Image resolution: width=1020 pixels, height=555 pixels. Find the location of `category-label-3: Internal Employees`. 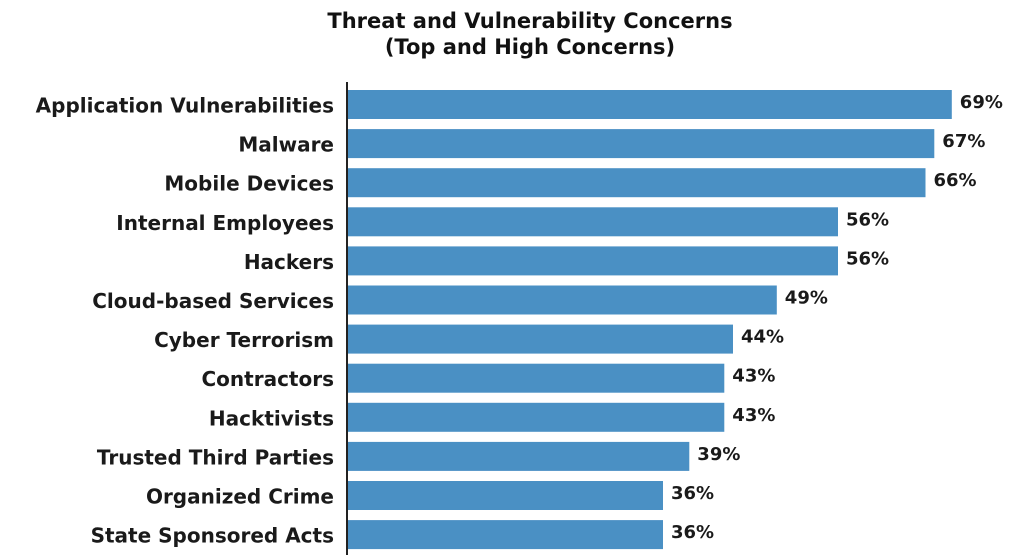

category-label-3: Internal Employees is located at coordinates (225, 223).